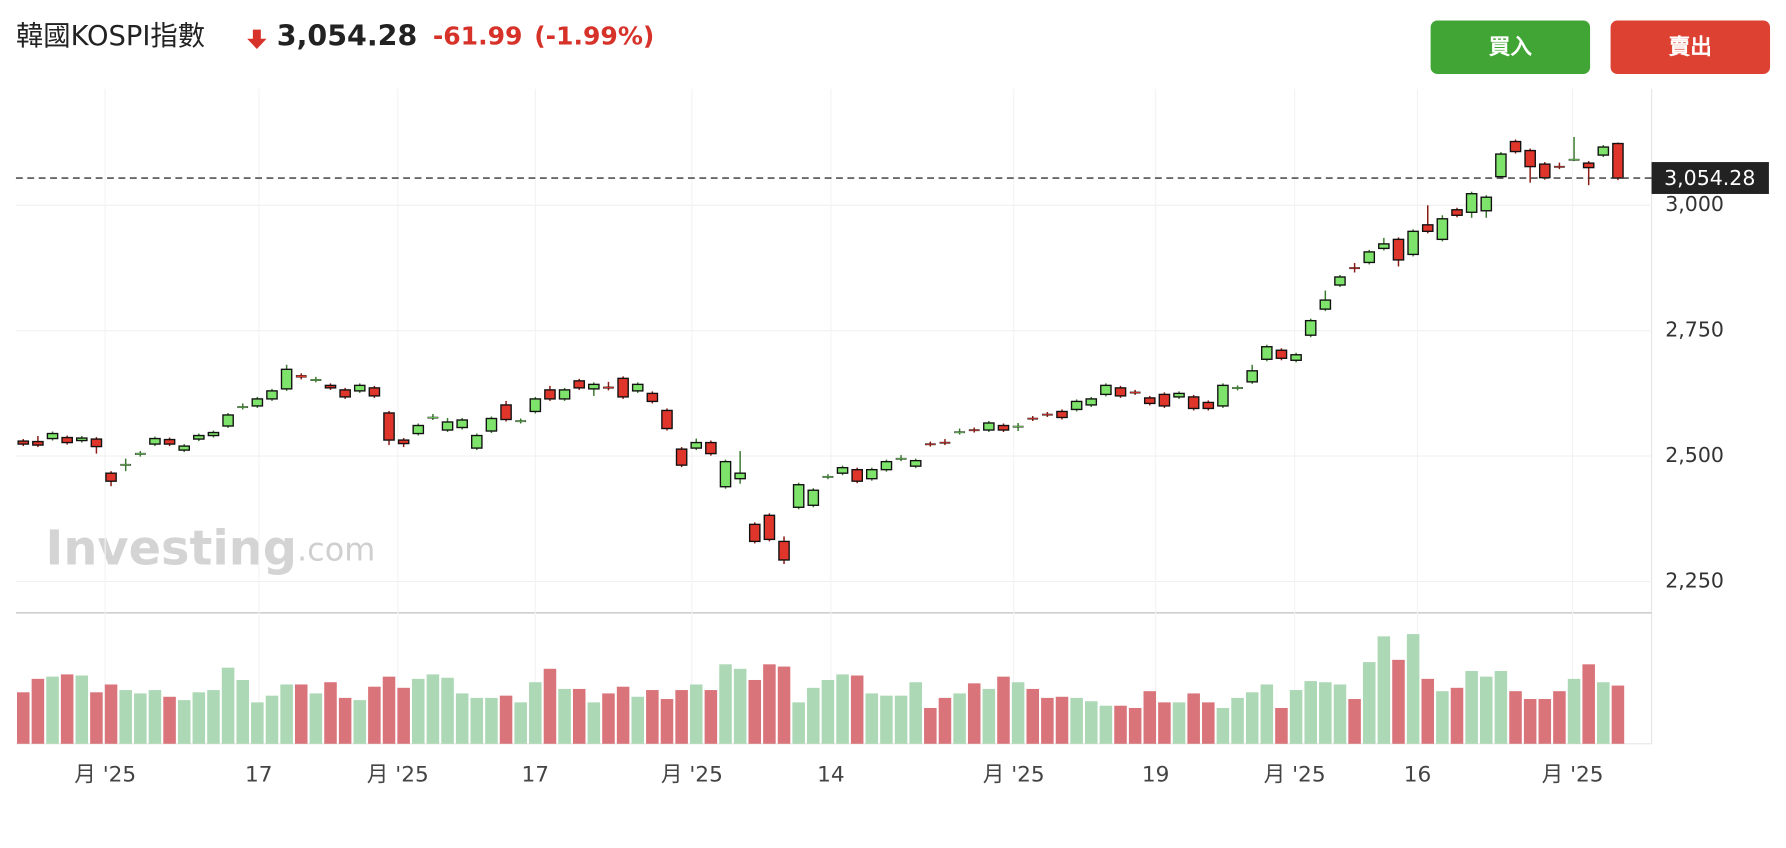  I want to click on sell-label: 賣出, so click(1690, 47).